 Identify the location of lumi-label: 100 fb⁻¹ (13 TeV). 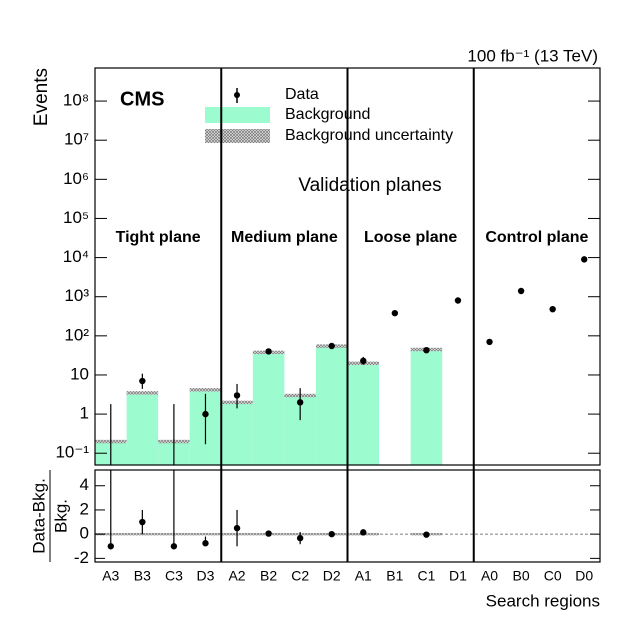
(532, 55).